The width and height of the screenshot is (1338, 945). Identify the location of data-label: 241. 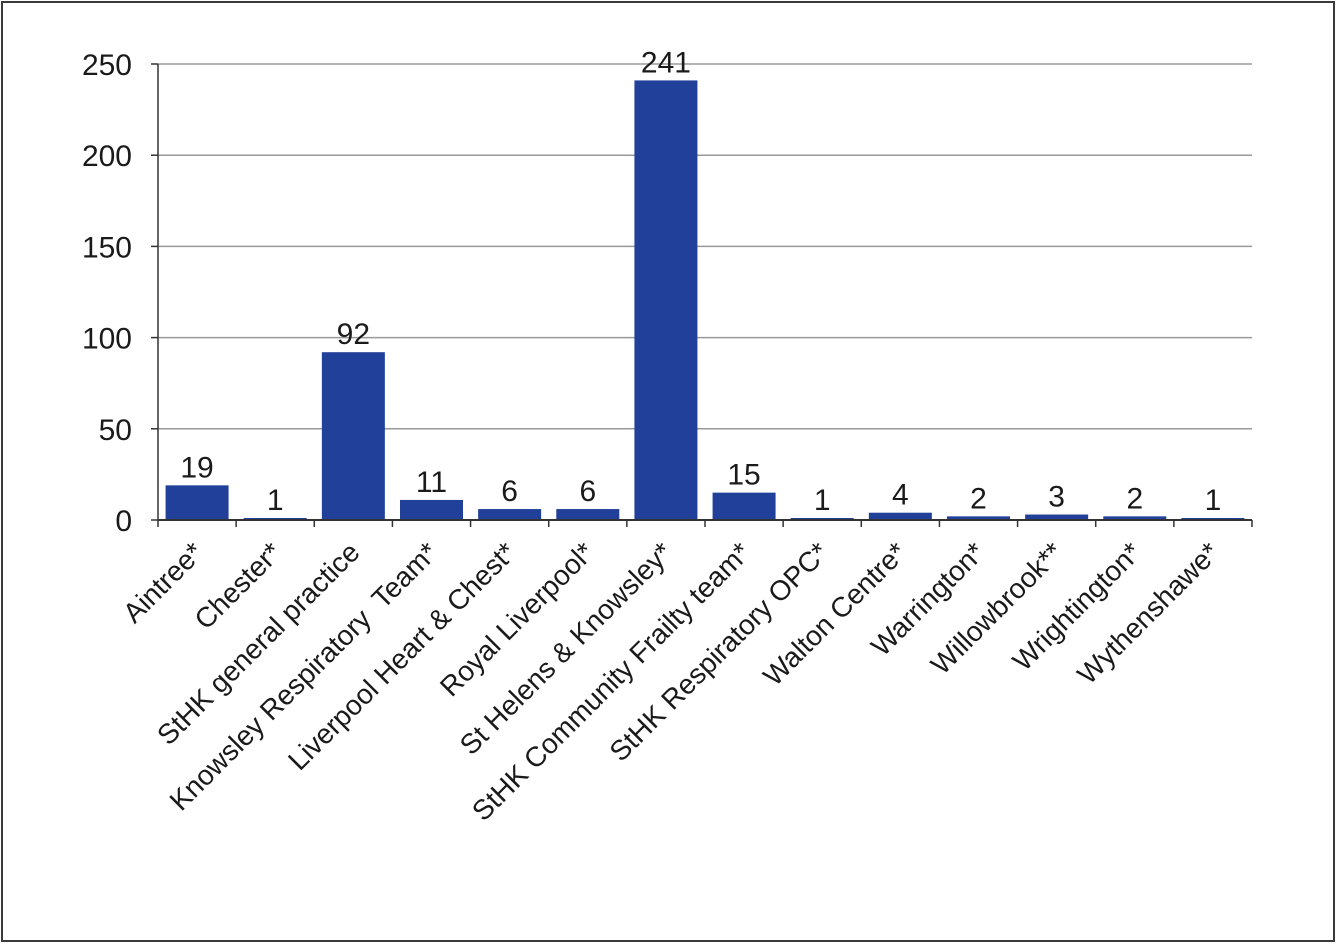
(666, 62).